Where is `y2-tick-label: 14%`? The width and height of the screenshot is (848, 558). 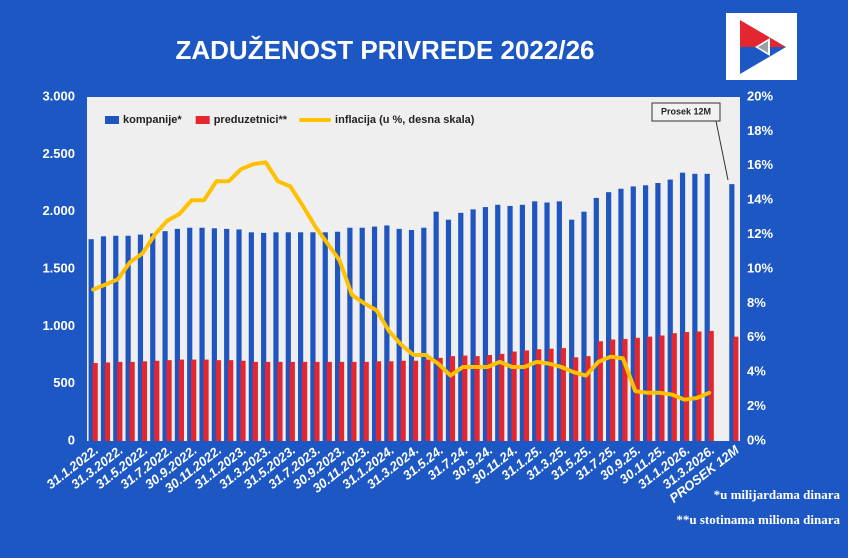 y2-tick-label: 14% is located at coordinates (760, 199).